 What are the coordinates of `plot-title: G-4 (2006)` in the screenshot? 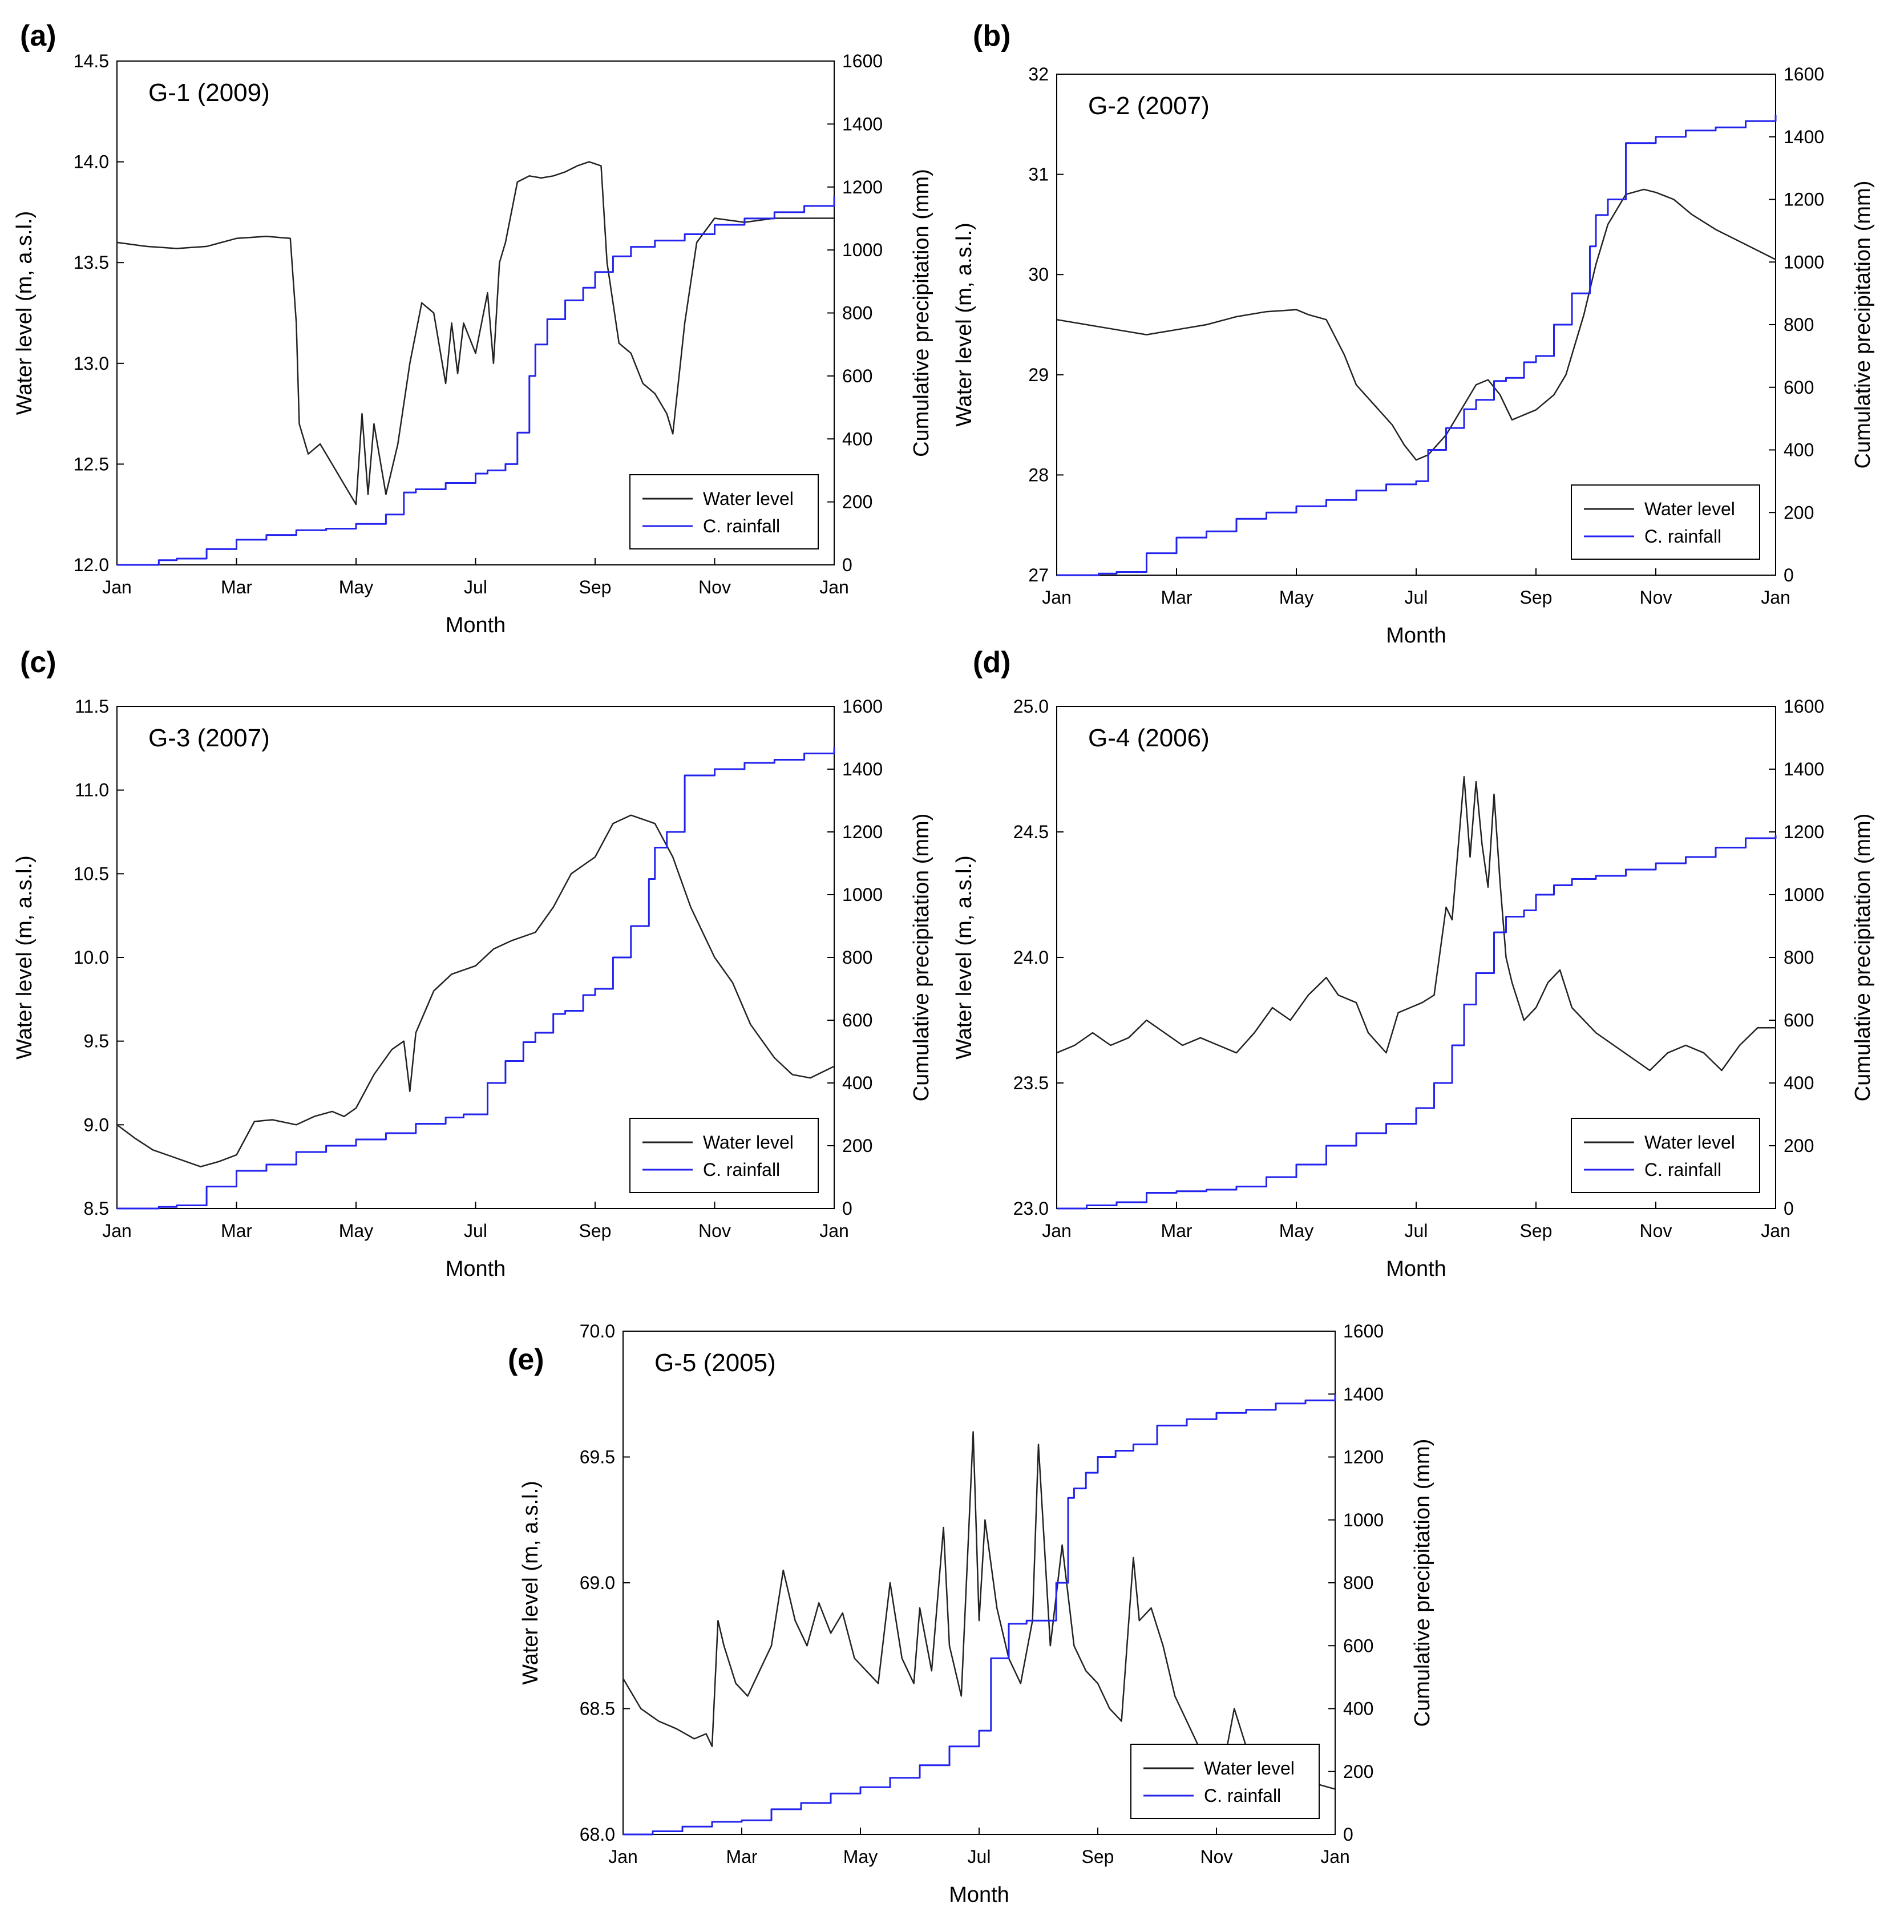 It's located at (1149, 738).